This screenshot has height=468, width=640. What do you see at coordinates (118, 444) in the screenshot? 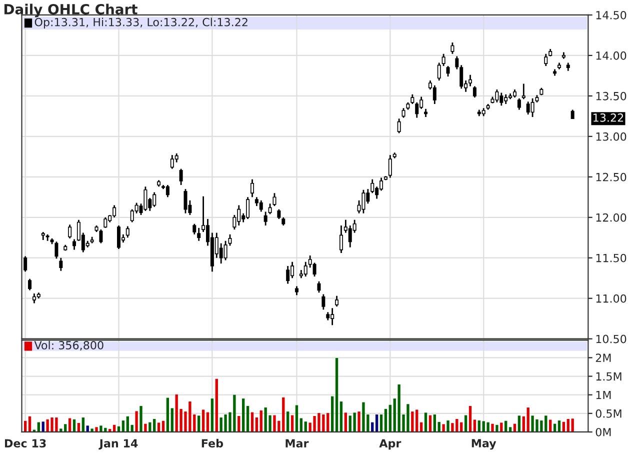
I see `x-tick-label: Jan 14` at bounding box center [118, 444].